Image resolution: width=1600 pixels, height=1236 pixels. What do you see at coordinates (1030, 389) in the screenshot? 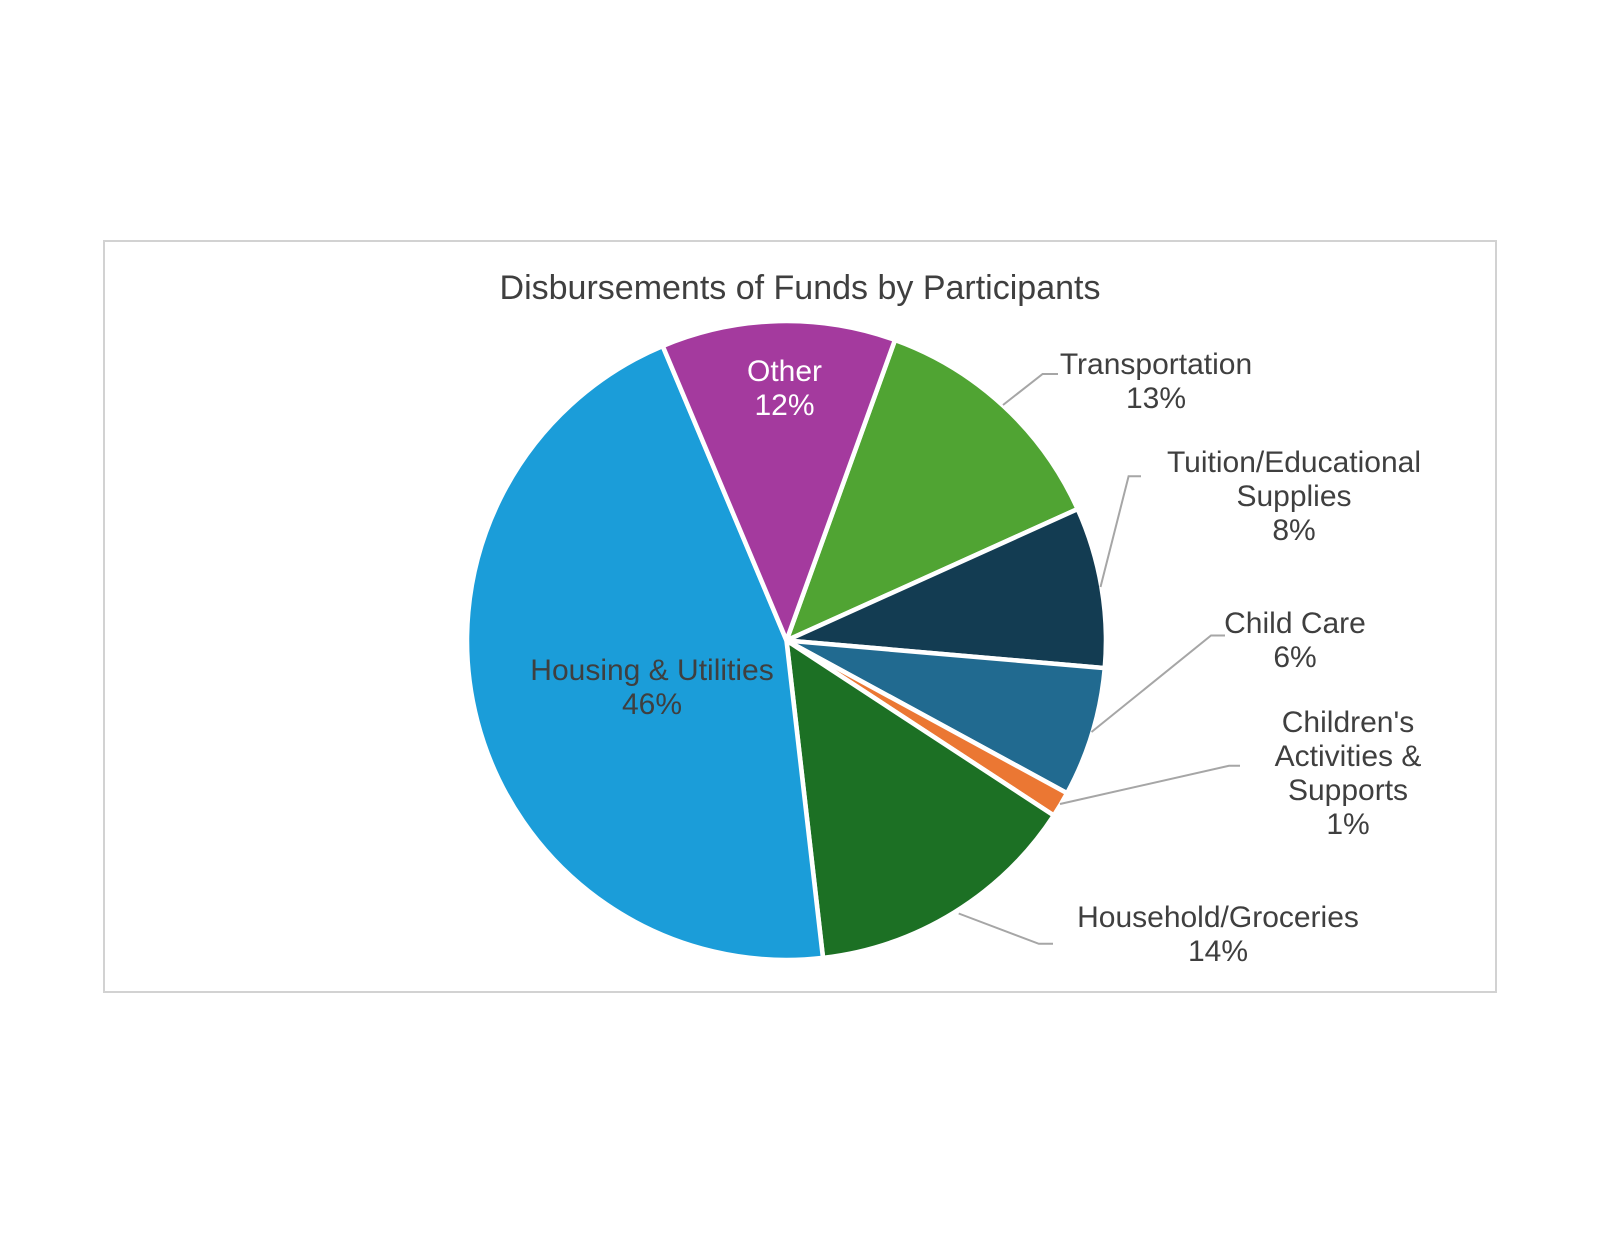
I see `leader-line-transportation` at bounding box center [1030, 389].